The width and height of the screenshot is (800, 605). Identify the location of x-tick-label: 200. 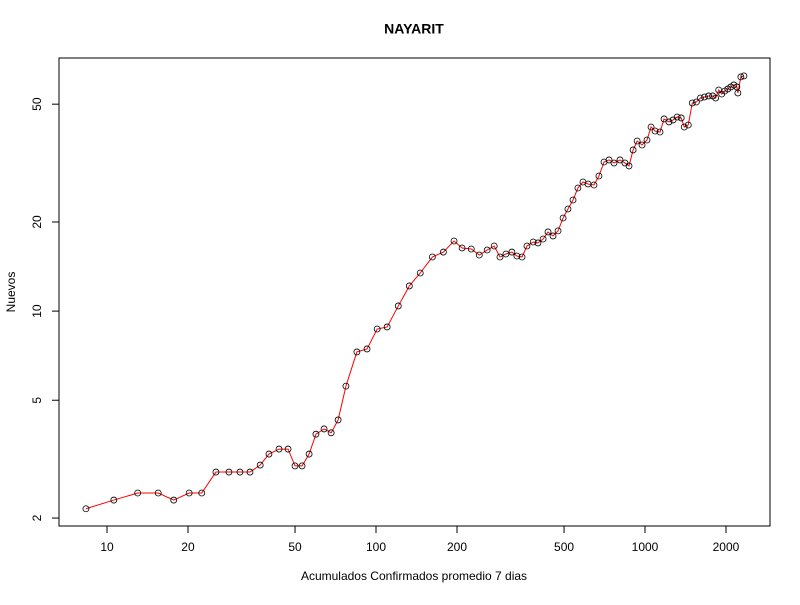
(457, 547).